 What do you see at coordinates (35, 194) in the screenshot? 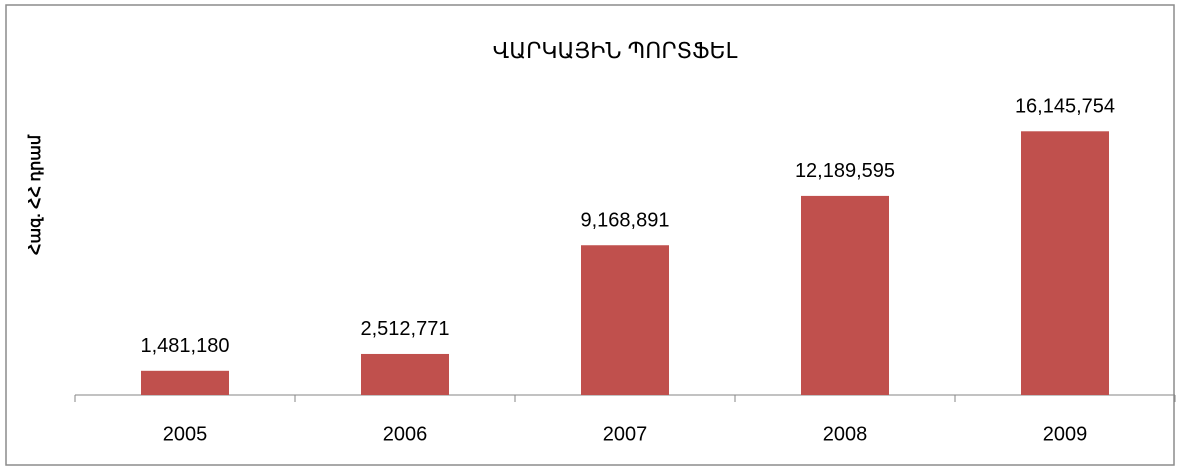
I see `y-axis-label: Հազ. ՀՀ դրամ` at bounding box center [35, 194].